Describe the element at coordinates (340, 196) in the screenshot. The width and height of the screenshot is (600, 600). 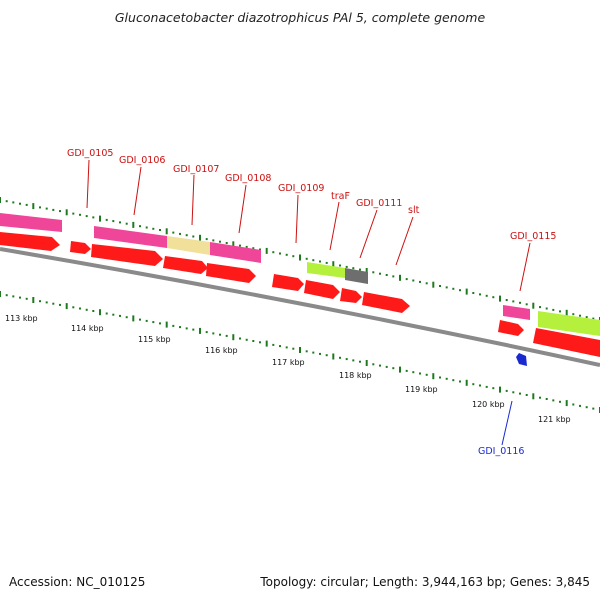
I see `gene-label: traF` at that location.